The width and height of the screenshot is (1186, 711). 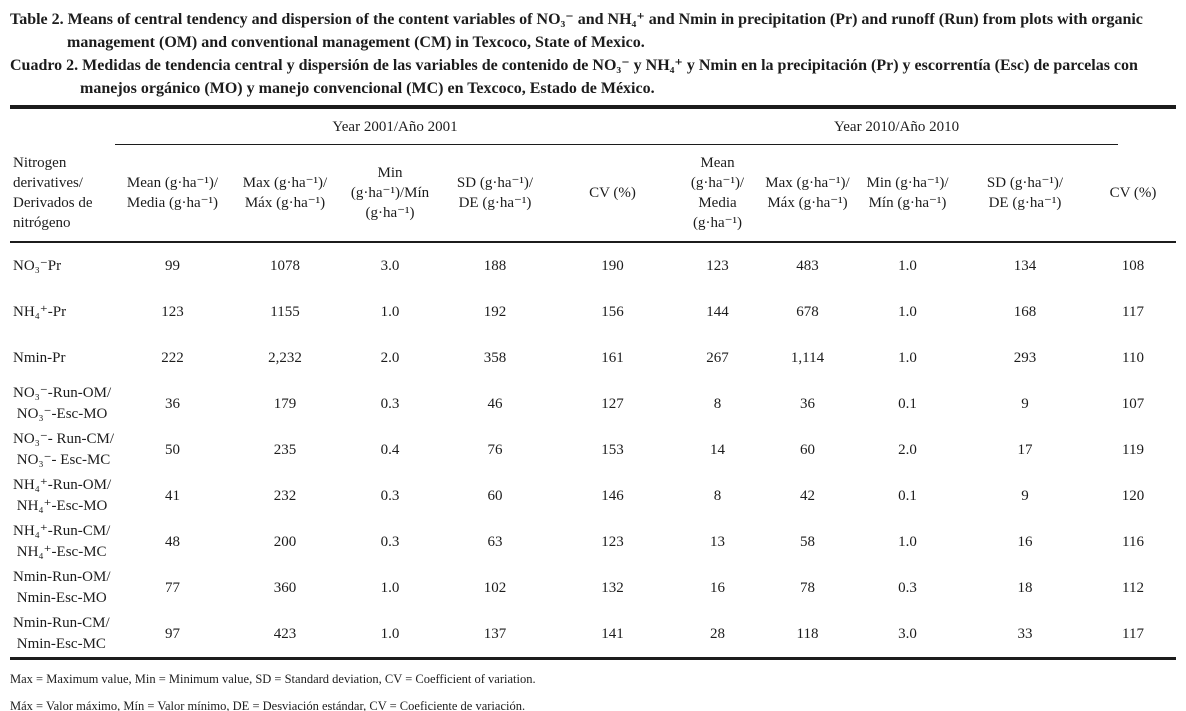 I want to click on row-label: Nmin-Pr, so click(x=39, y=357).